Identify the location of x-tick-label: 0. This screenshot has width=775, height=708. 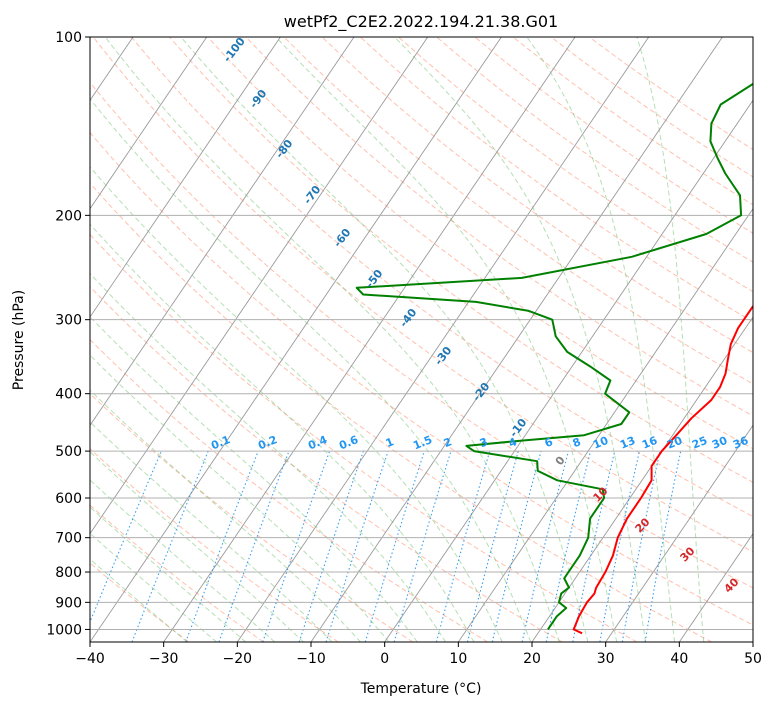
(384, 659).